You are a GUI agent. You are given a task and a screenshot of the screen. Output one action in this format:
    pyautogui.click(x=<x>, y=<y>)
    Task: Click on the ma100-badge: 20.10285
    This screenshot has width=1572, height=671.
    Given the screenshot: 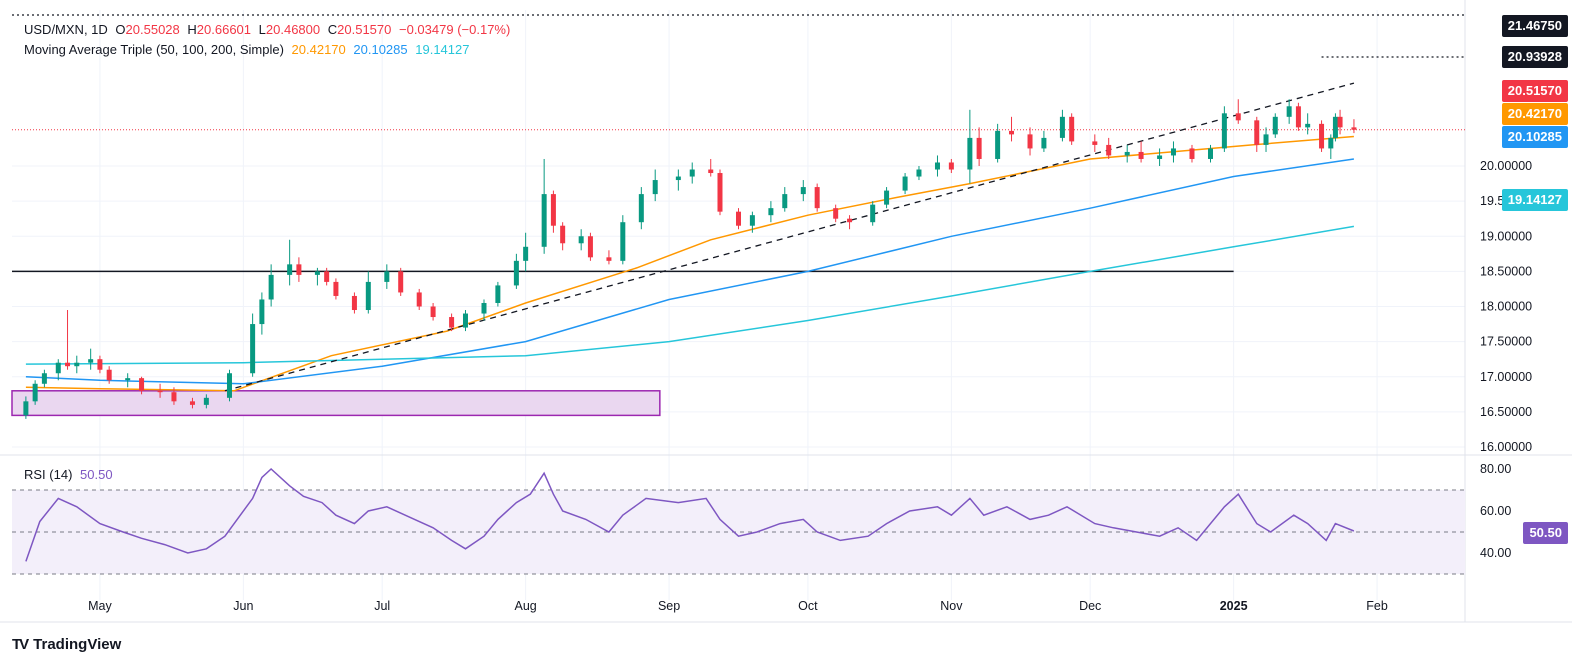 What is the action you would take?
    pyautogui.click(x=1534, y=137)
    